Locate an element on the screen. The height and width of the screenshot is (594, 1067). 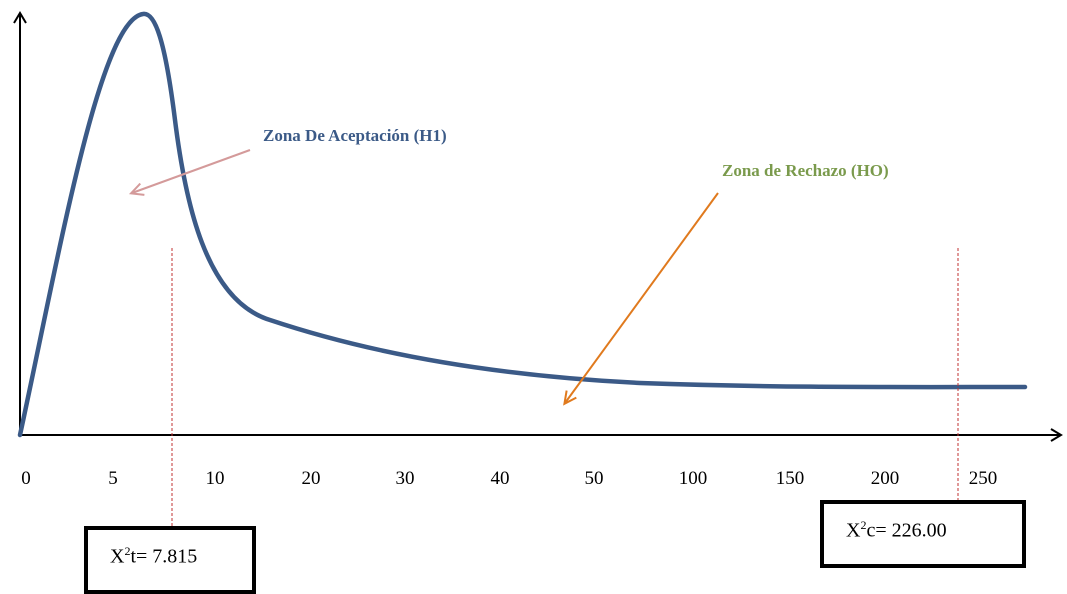
tabulated-label-main: X is located at coordinates (117, 556).